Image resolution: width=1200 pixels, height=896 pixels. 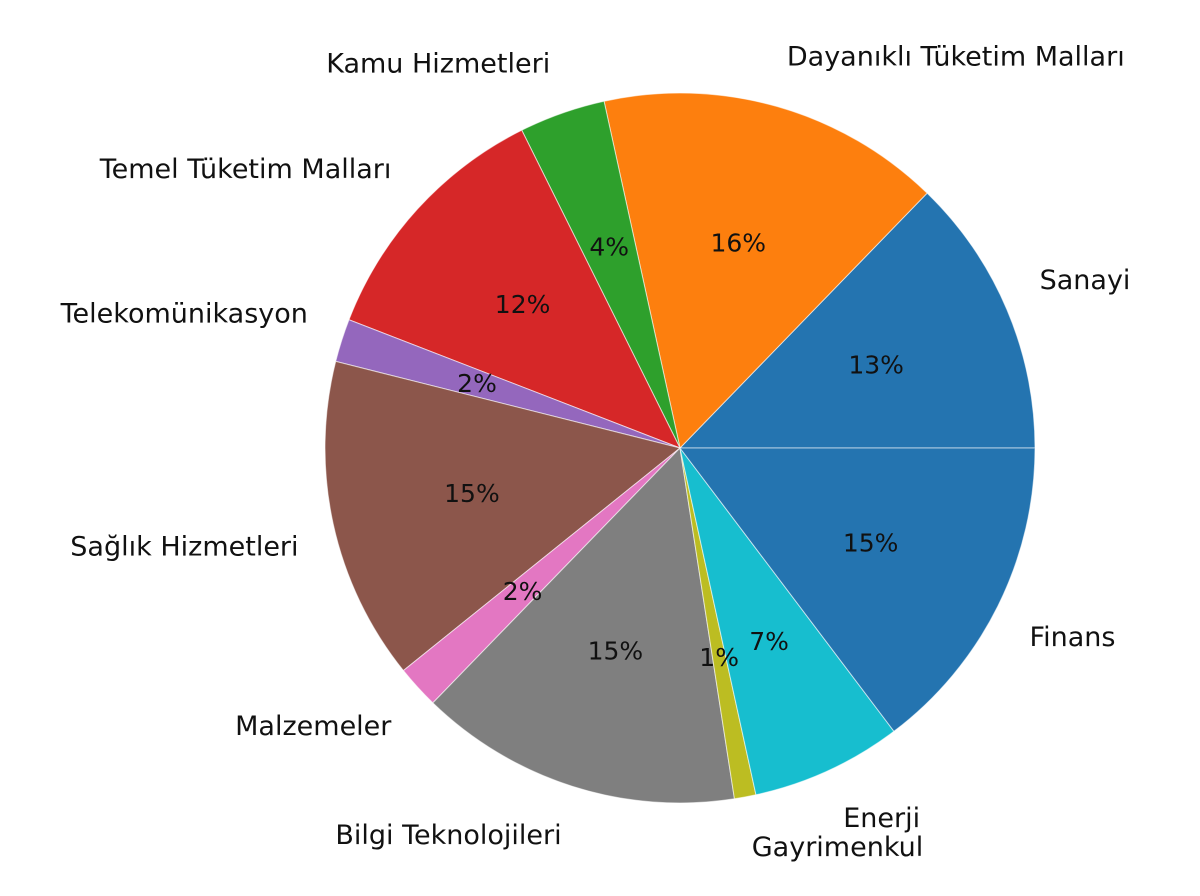 What do you see at coordinates (871, 542) in the screenshot?
I see `pct-label-finans: 15%` at bounding box center [871, 542].